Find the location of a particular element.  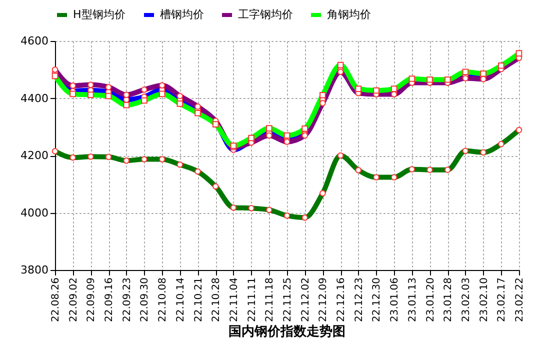

x-tick-label: 22.12.02 is located at coordinates (306, 300).